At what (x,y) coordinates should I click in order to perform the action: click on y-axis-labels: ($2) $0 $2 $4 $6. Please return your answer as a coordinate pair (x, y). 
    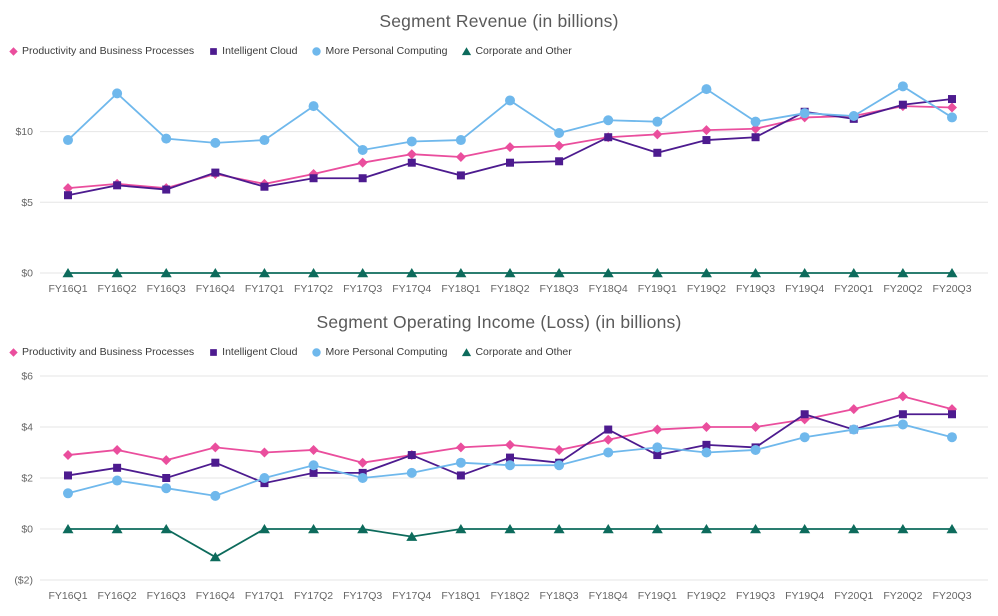
    Looking at the image, I should click on (23, 479).